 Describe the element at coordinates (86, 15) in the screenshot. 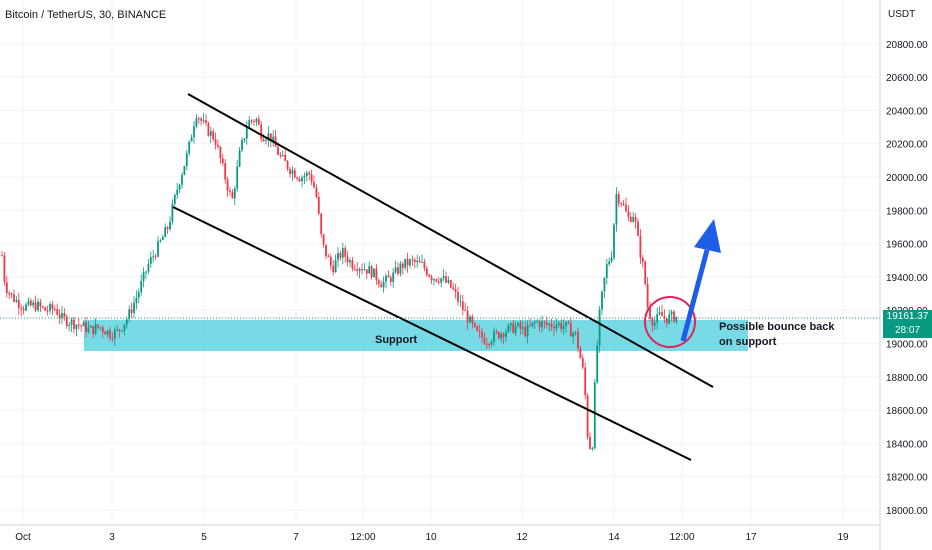

I see `chart-title: Bitcoin / TetherUS, 30, BINANCE` at that location.